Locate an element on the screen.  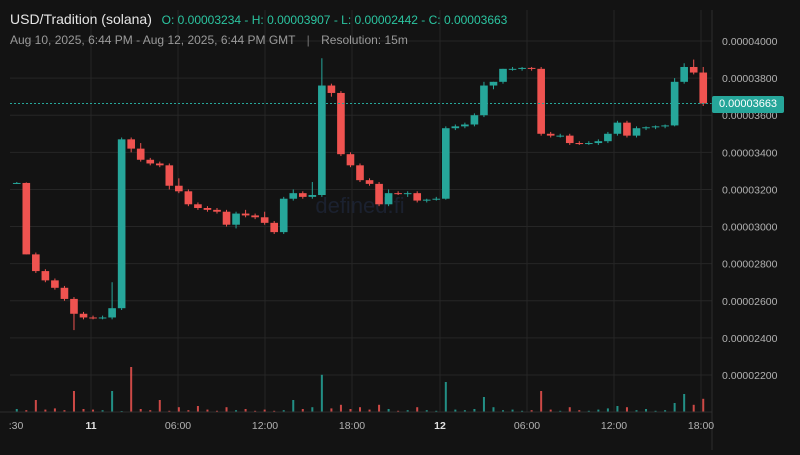
x-tick-label: 12 is located at coordinates (440, 426).